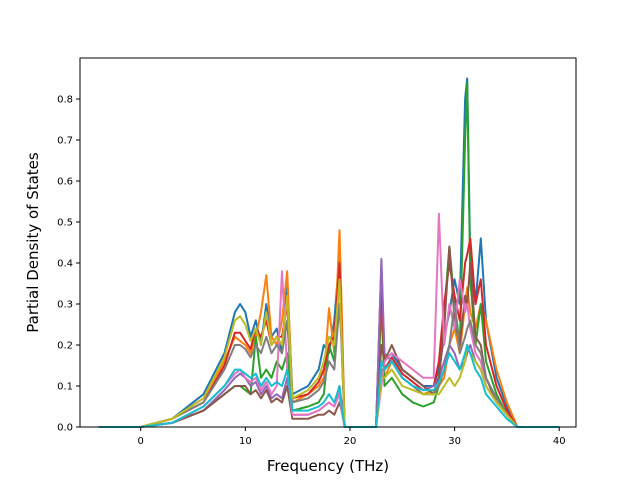 This screenshot has height=480, width=640. What do you see at coordinates (559, 441) in the screenshot?
I see `x-tick-label: 40` at bounding box center [559, 441].